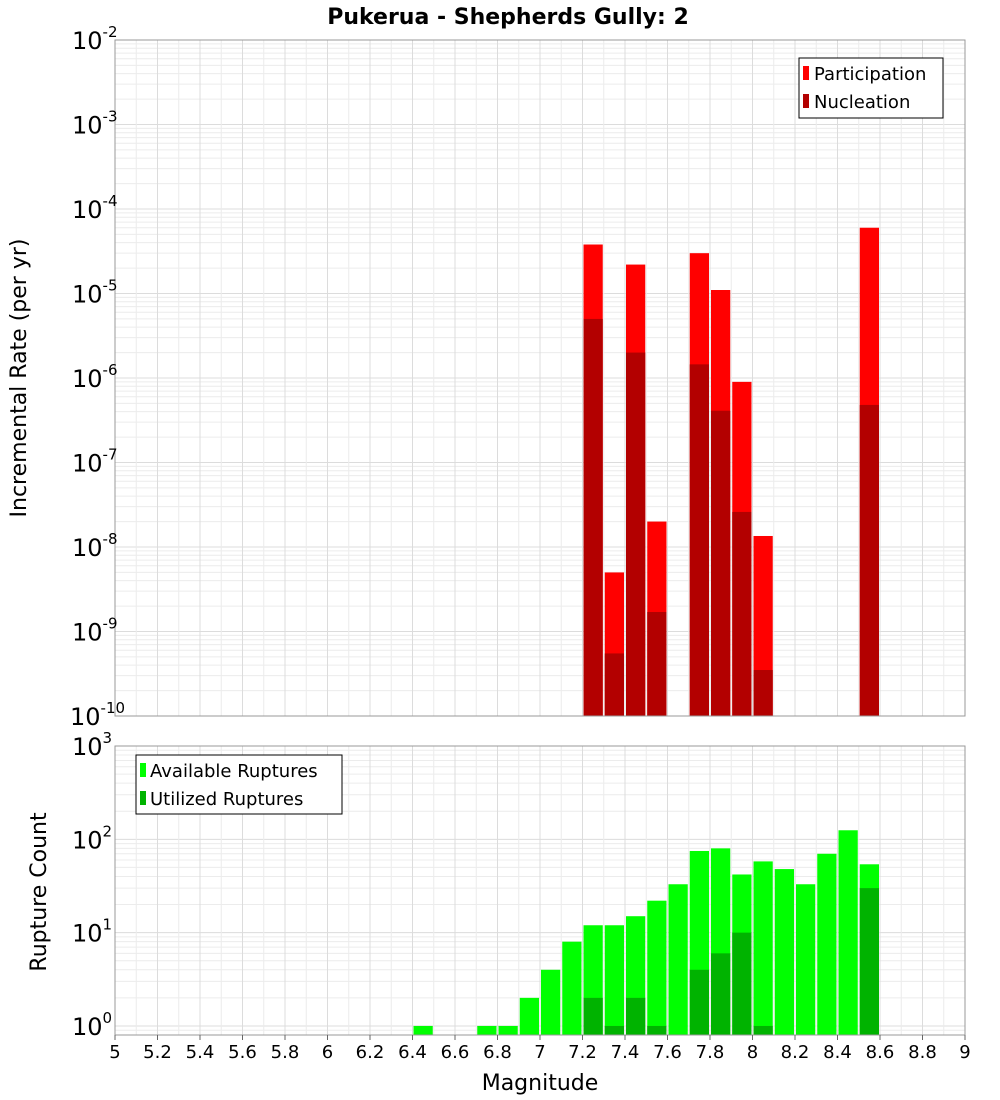  Describe the element at coordinates (95, 462) in the screenshot. I see `rate-y-tick-label: 10⁻⁷` at that location.